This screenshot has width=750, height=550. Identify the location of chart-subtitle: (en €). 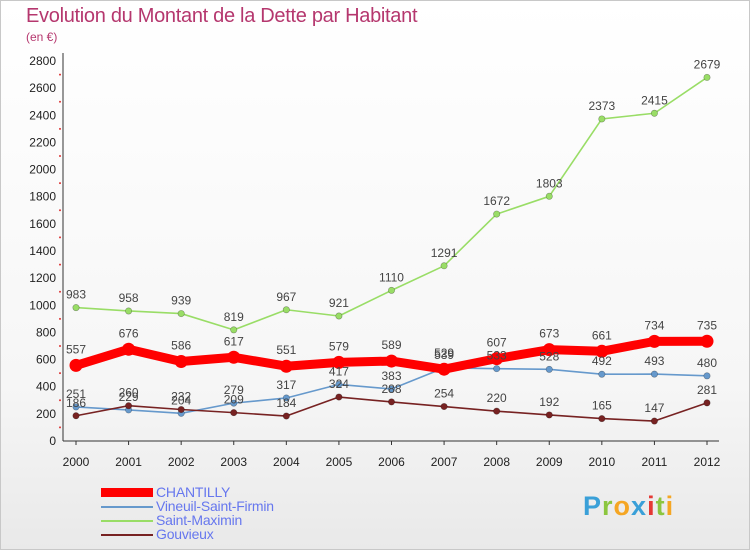
(42, 37).